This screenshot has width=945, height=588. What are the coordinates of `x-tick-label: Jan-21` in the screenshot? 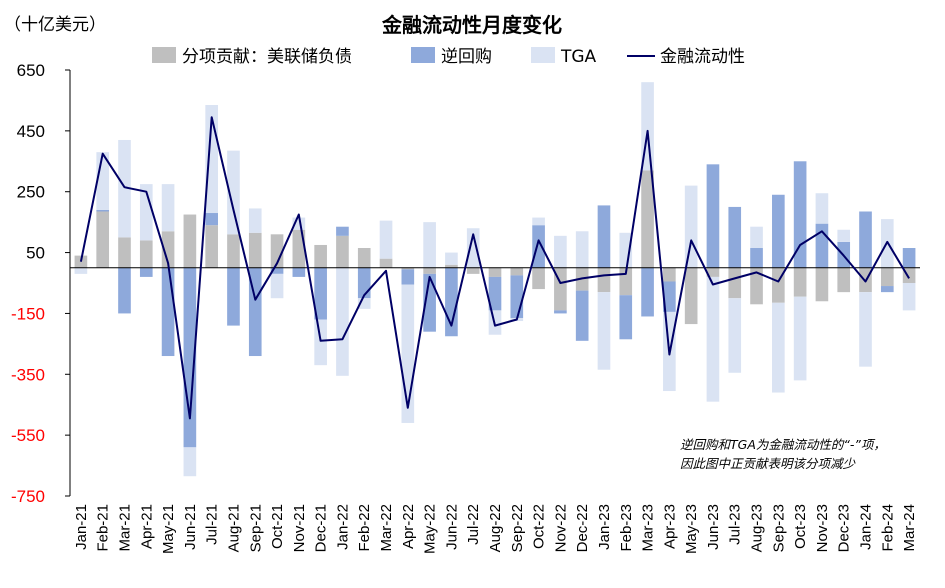 It's located at (81, 527).